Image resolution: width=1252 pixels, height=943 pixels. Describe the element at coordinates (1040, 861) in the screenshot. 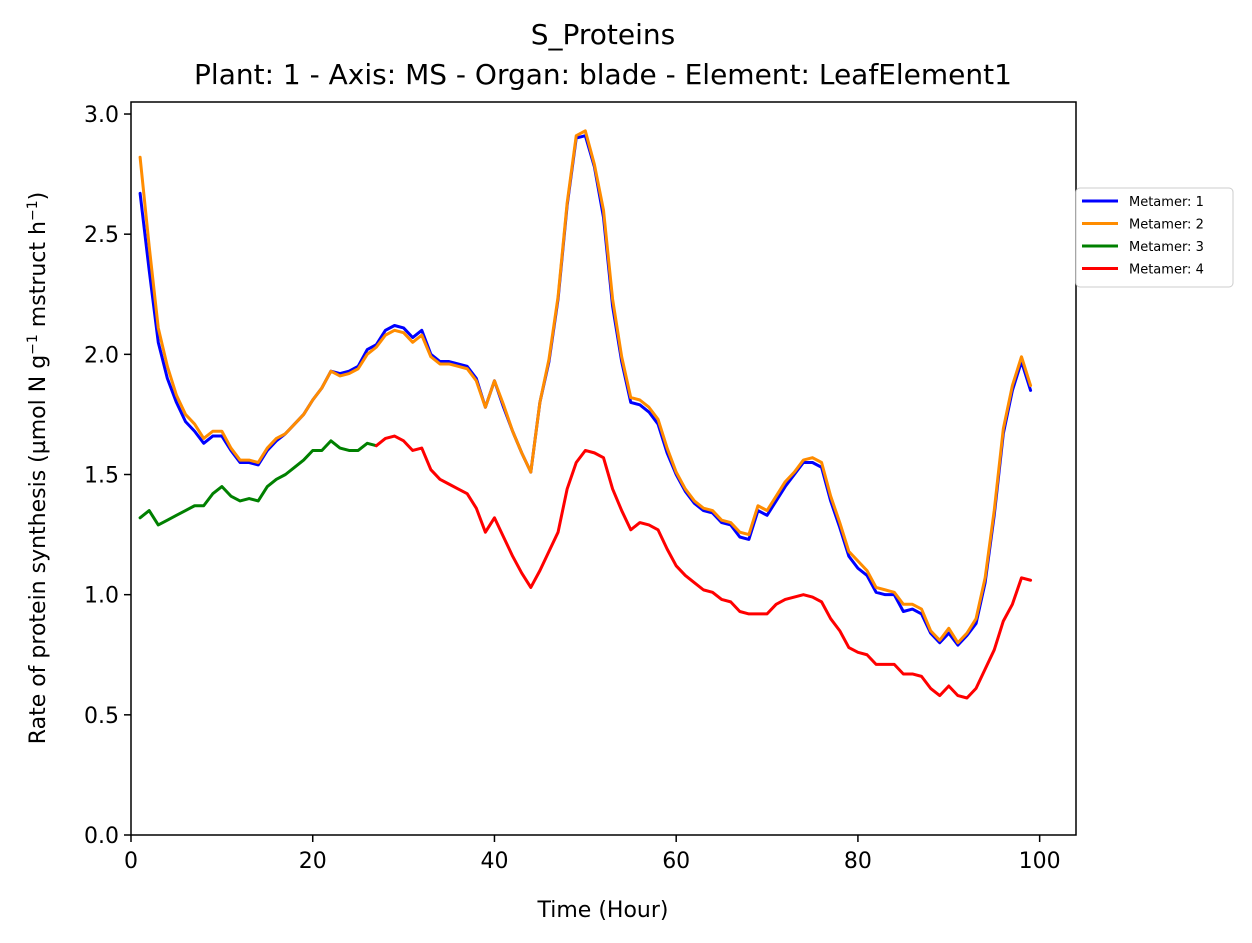

I see `x-tick-label: 100` at that location.